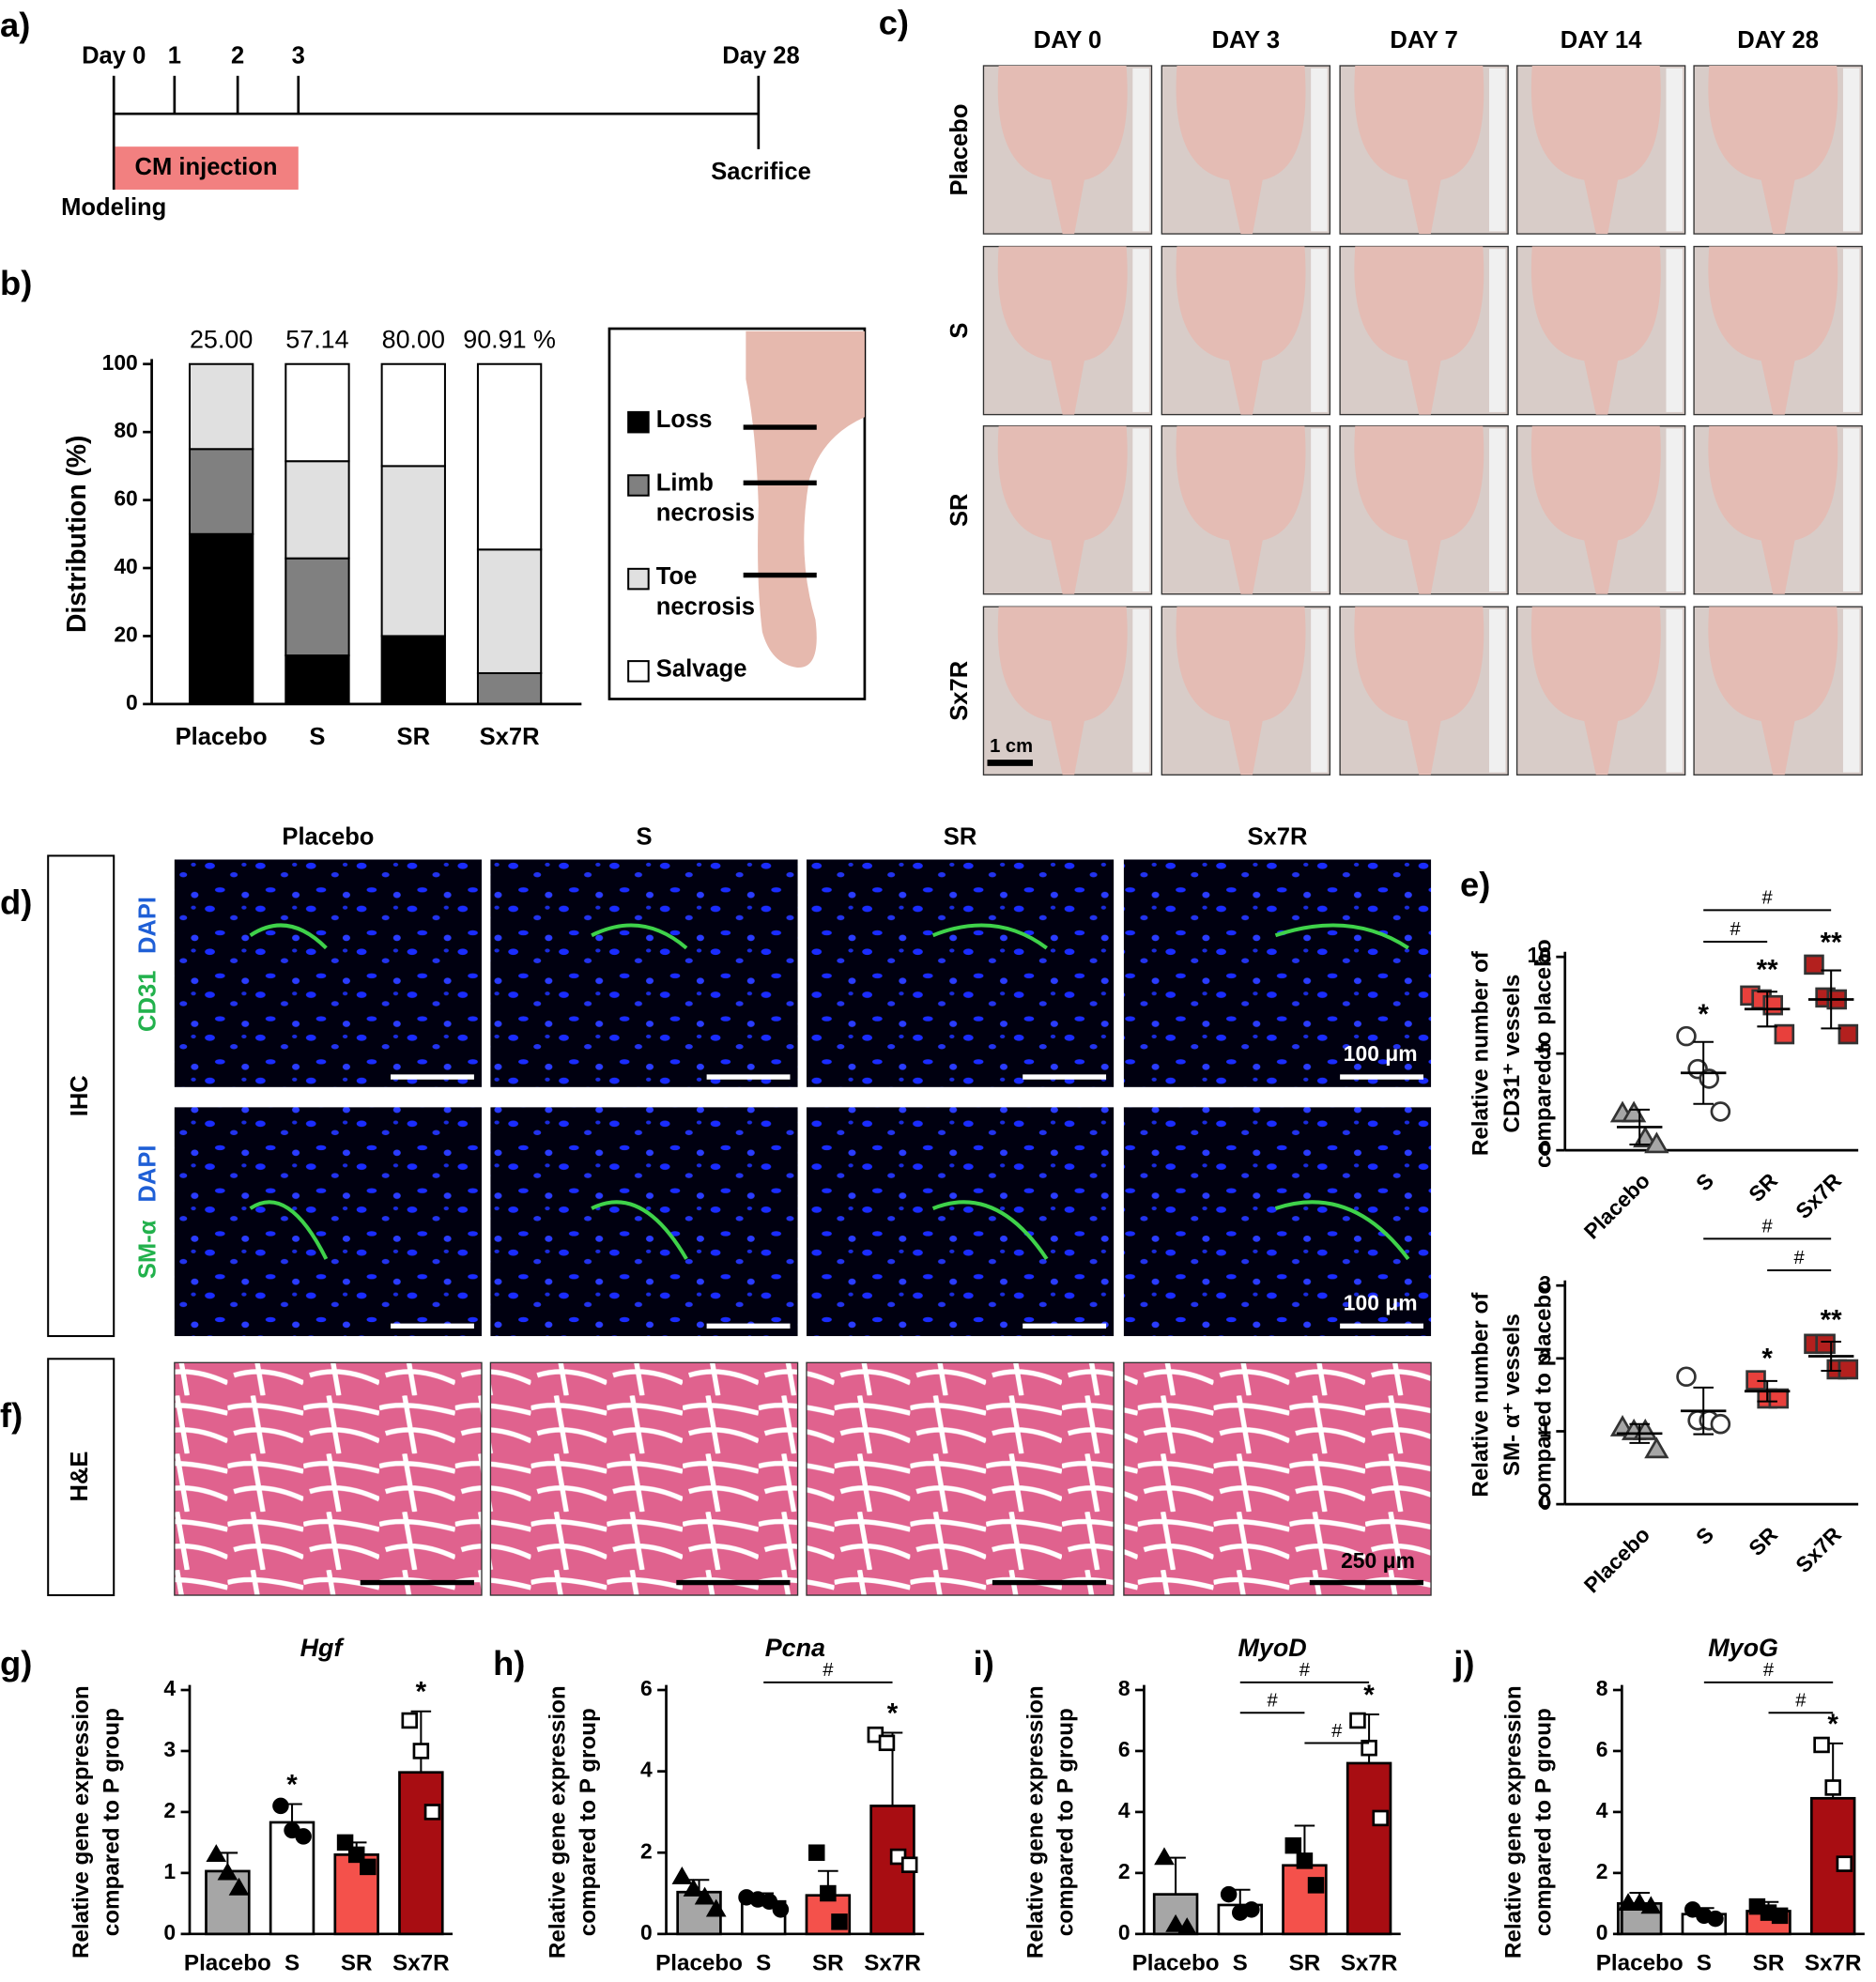  I want to click on legend-label: Toe necrosis, so click(705, 592).